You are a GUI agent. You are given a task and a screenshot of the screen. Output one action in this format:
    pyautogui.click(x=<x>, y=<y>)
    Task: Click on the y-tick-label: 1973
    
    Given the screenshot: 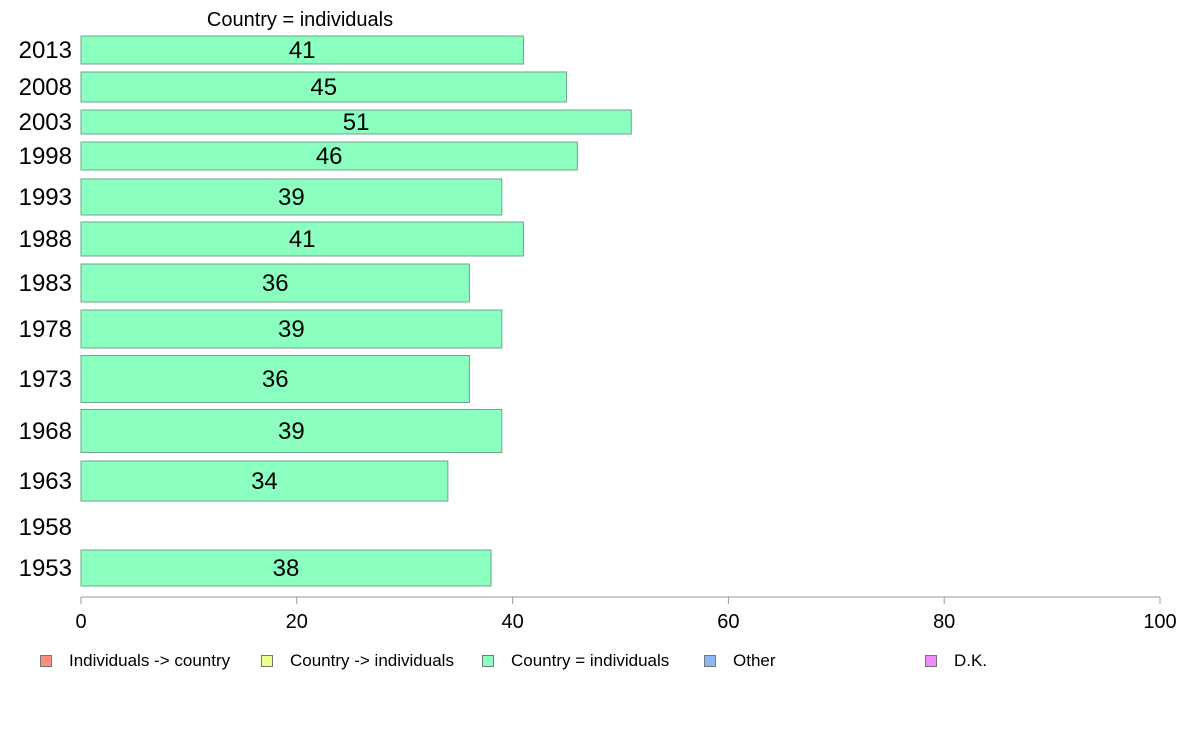 What is the action you would take?
    pyautogui.click(x=45, y=379)
    